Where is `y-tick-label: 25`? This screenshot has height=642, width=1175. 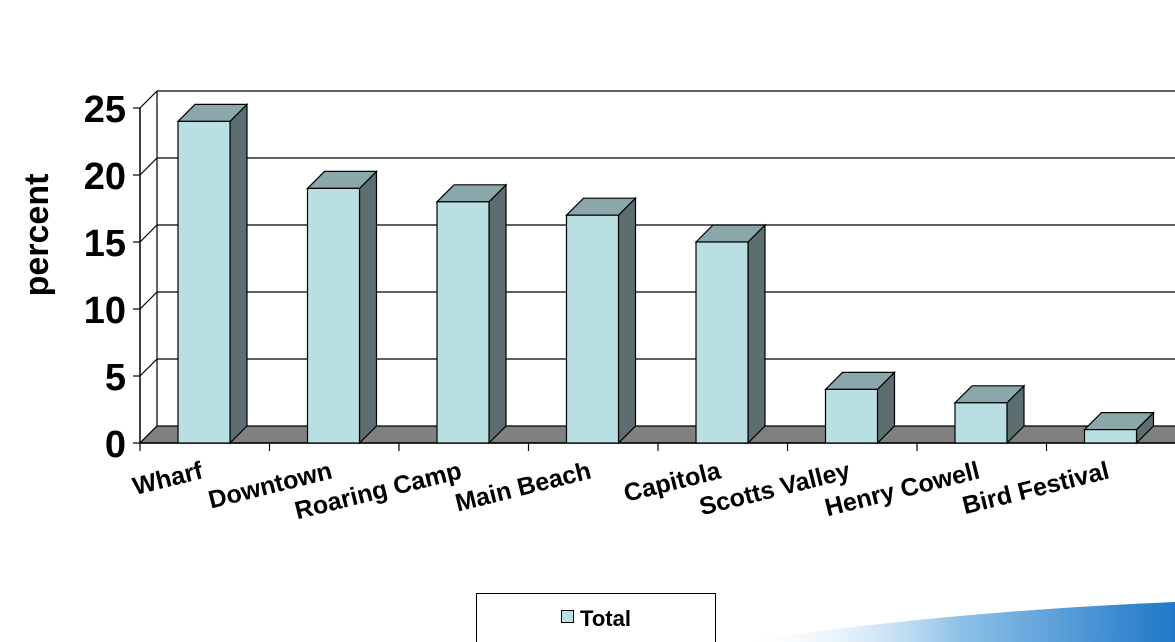
y-tick-label: 25 is located at coordinates (105, 110).